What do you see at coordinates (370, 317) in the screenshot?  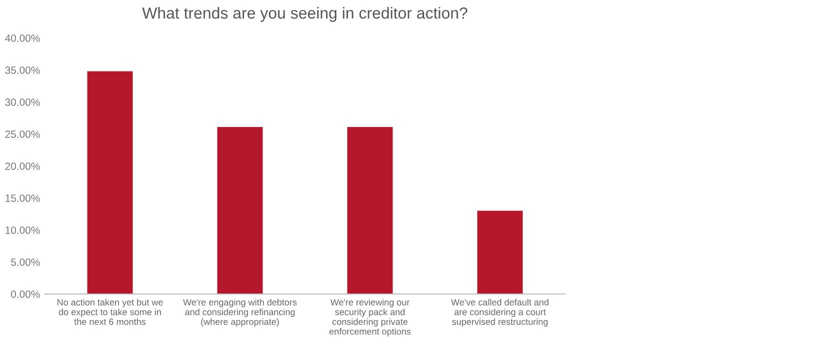 I see `x-tick-label: We're reviewing our security pack and considering private enforcement options` at bounding box center [370, 317].